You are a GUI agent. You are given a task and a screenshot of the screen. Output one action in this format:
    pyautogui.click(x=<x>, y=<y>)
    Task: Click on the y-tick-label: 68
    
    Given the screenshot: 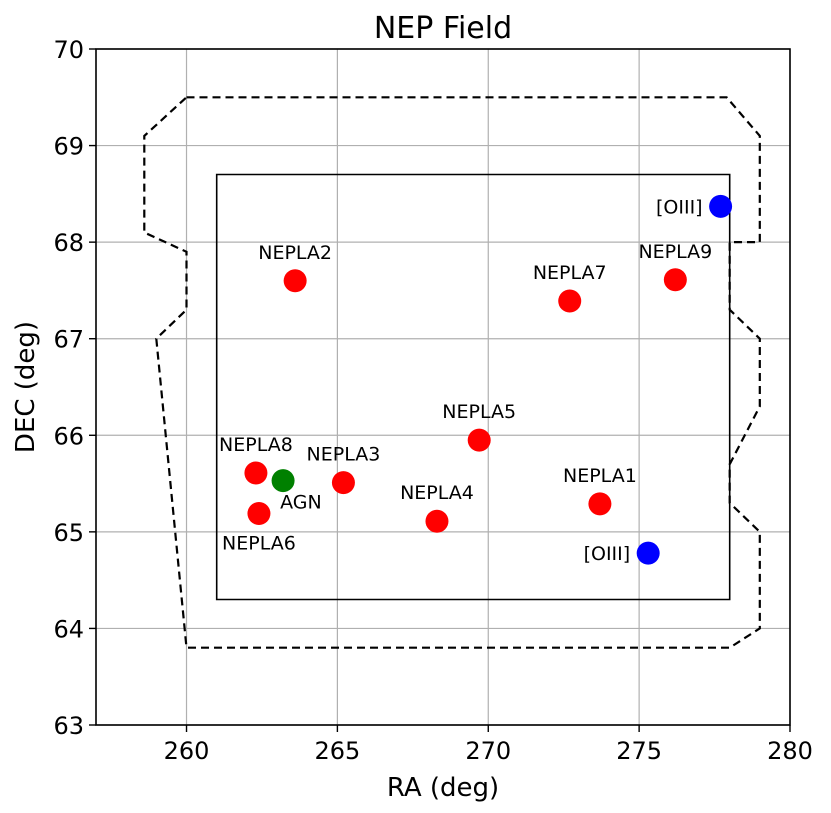 What is the action you would take?
    pyautogui.click(x=68, y=243)
    